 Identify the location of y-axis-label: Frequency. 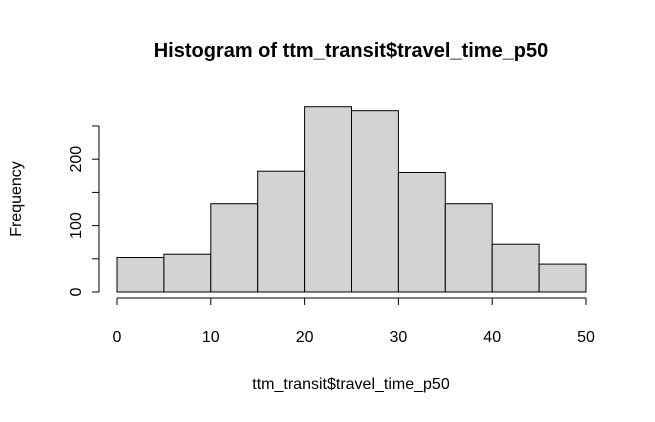
(16, 199).